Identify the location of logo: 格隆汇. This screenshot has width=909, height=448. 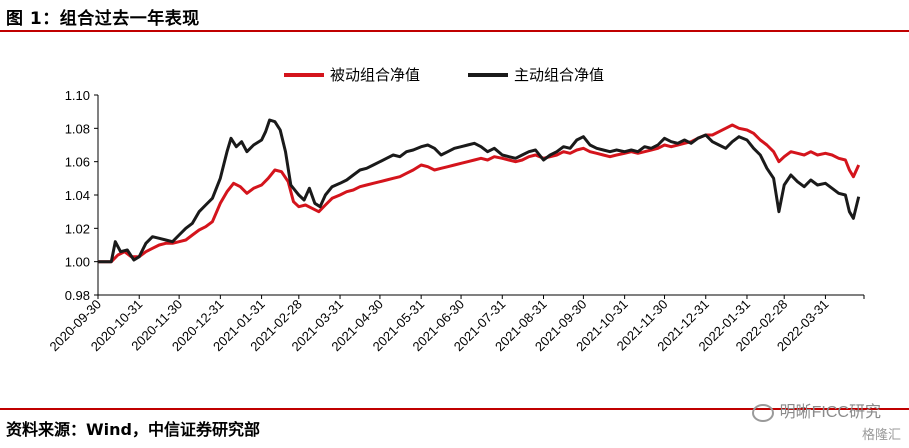
(881, 434).